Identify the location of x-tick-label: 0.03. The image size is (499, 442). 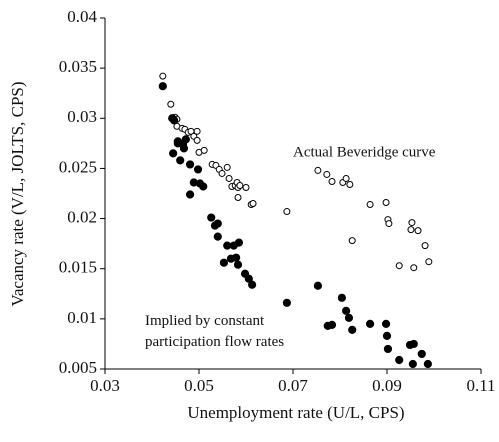
(105, 385).